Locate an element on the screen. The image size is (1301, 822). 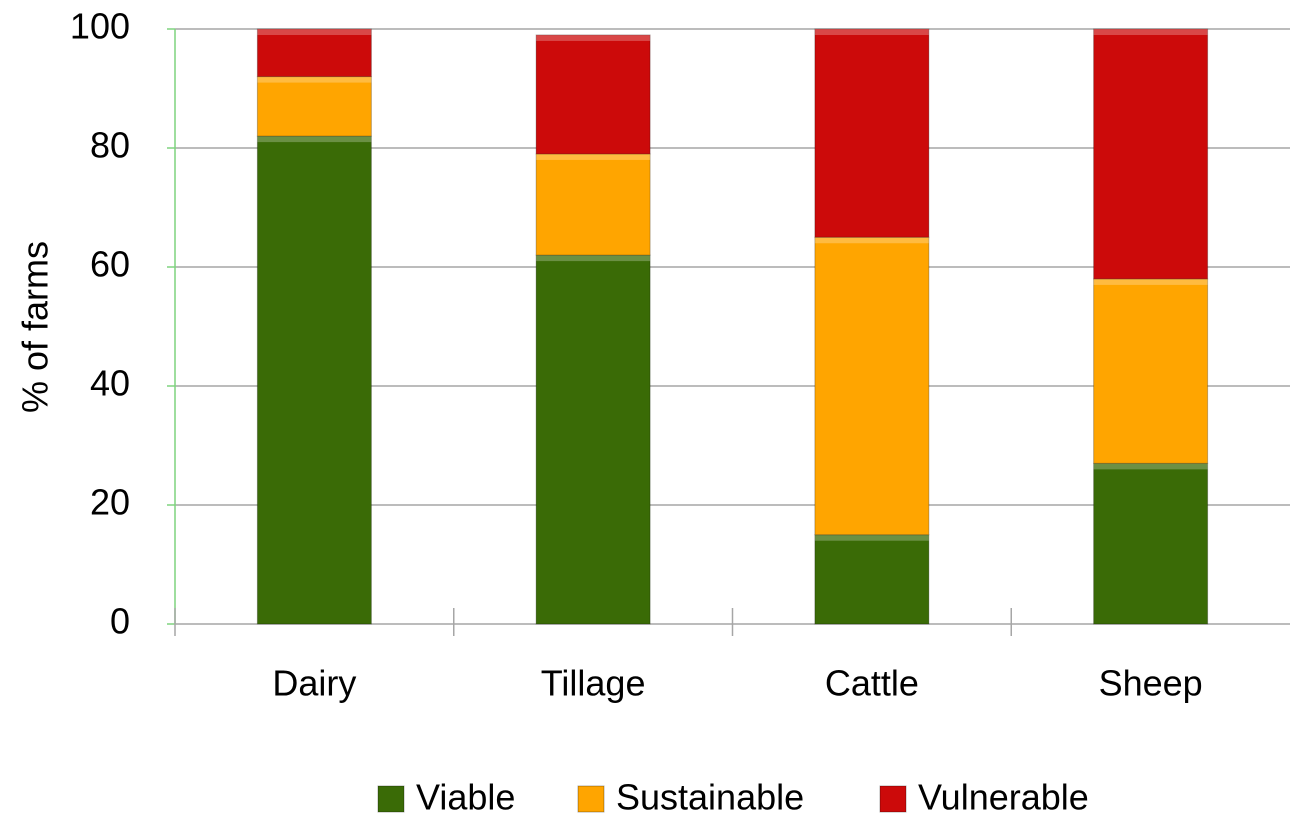
y-tick-label: 80 is located at coordinates (110, 145).